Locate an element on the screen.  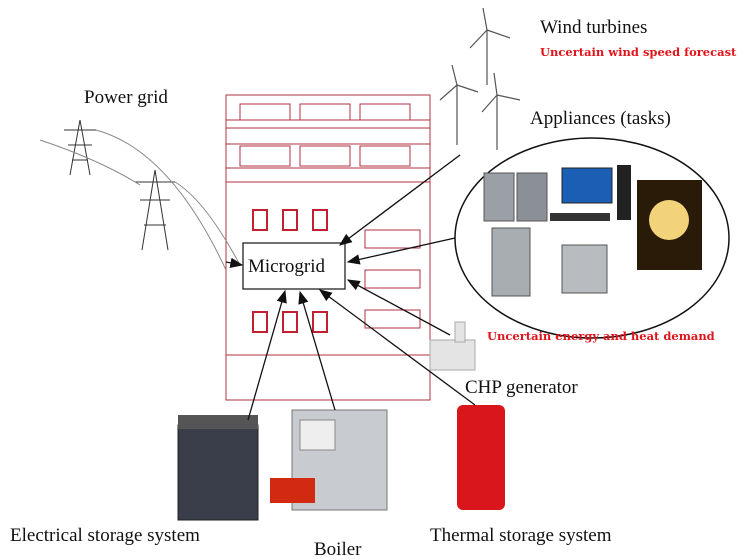
label: CHP generator is located at coordinates (521, 387).